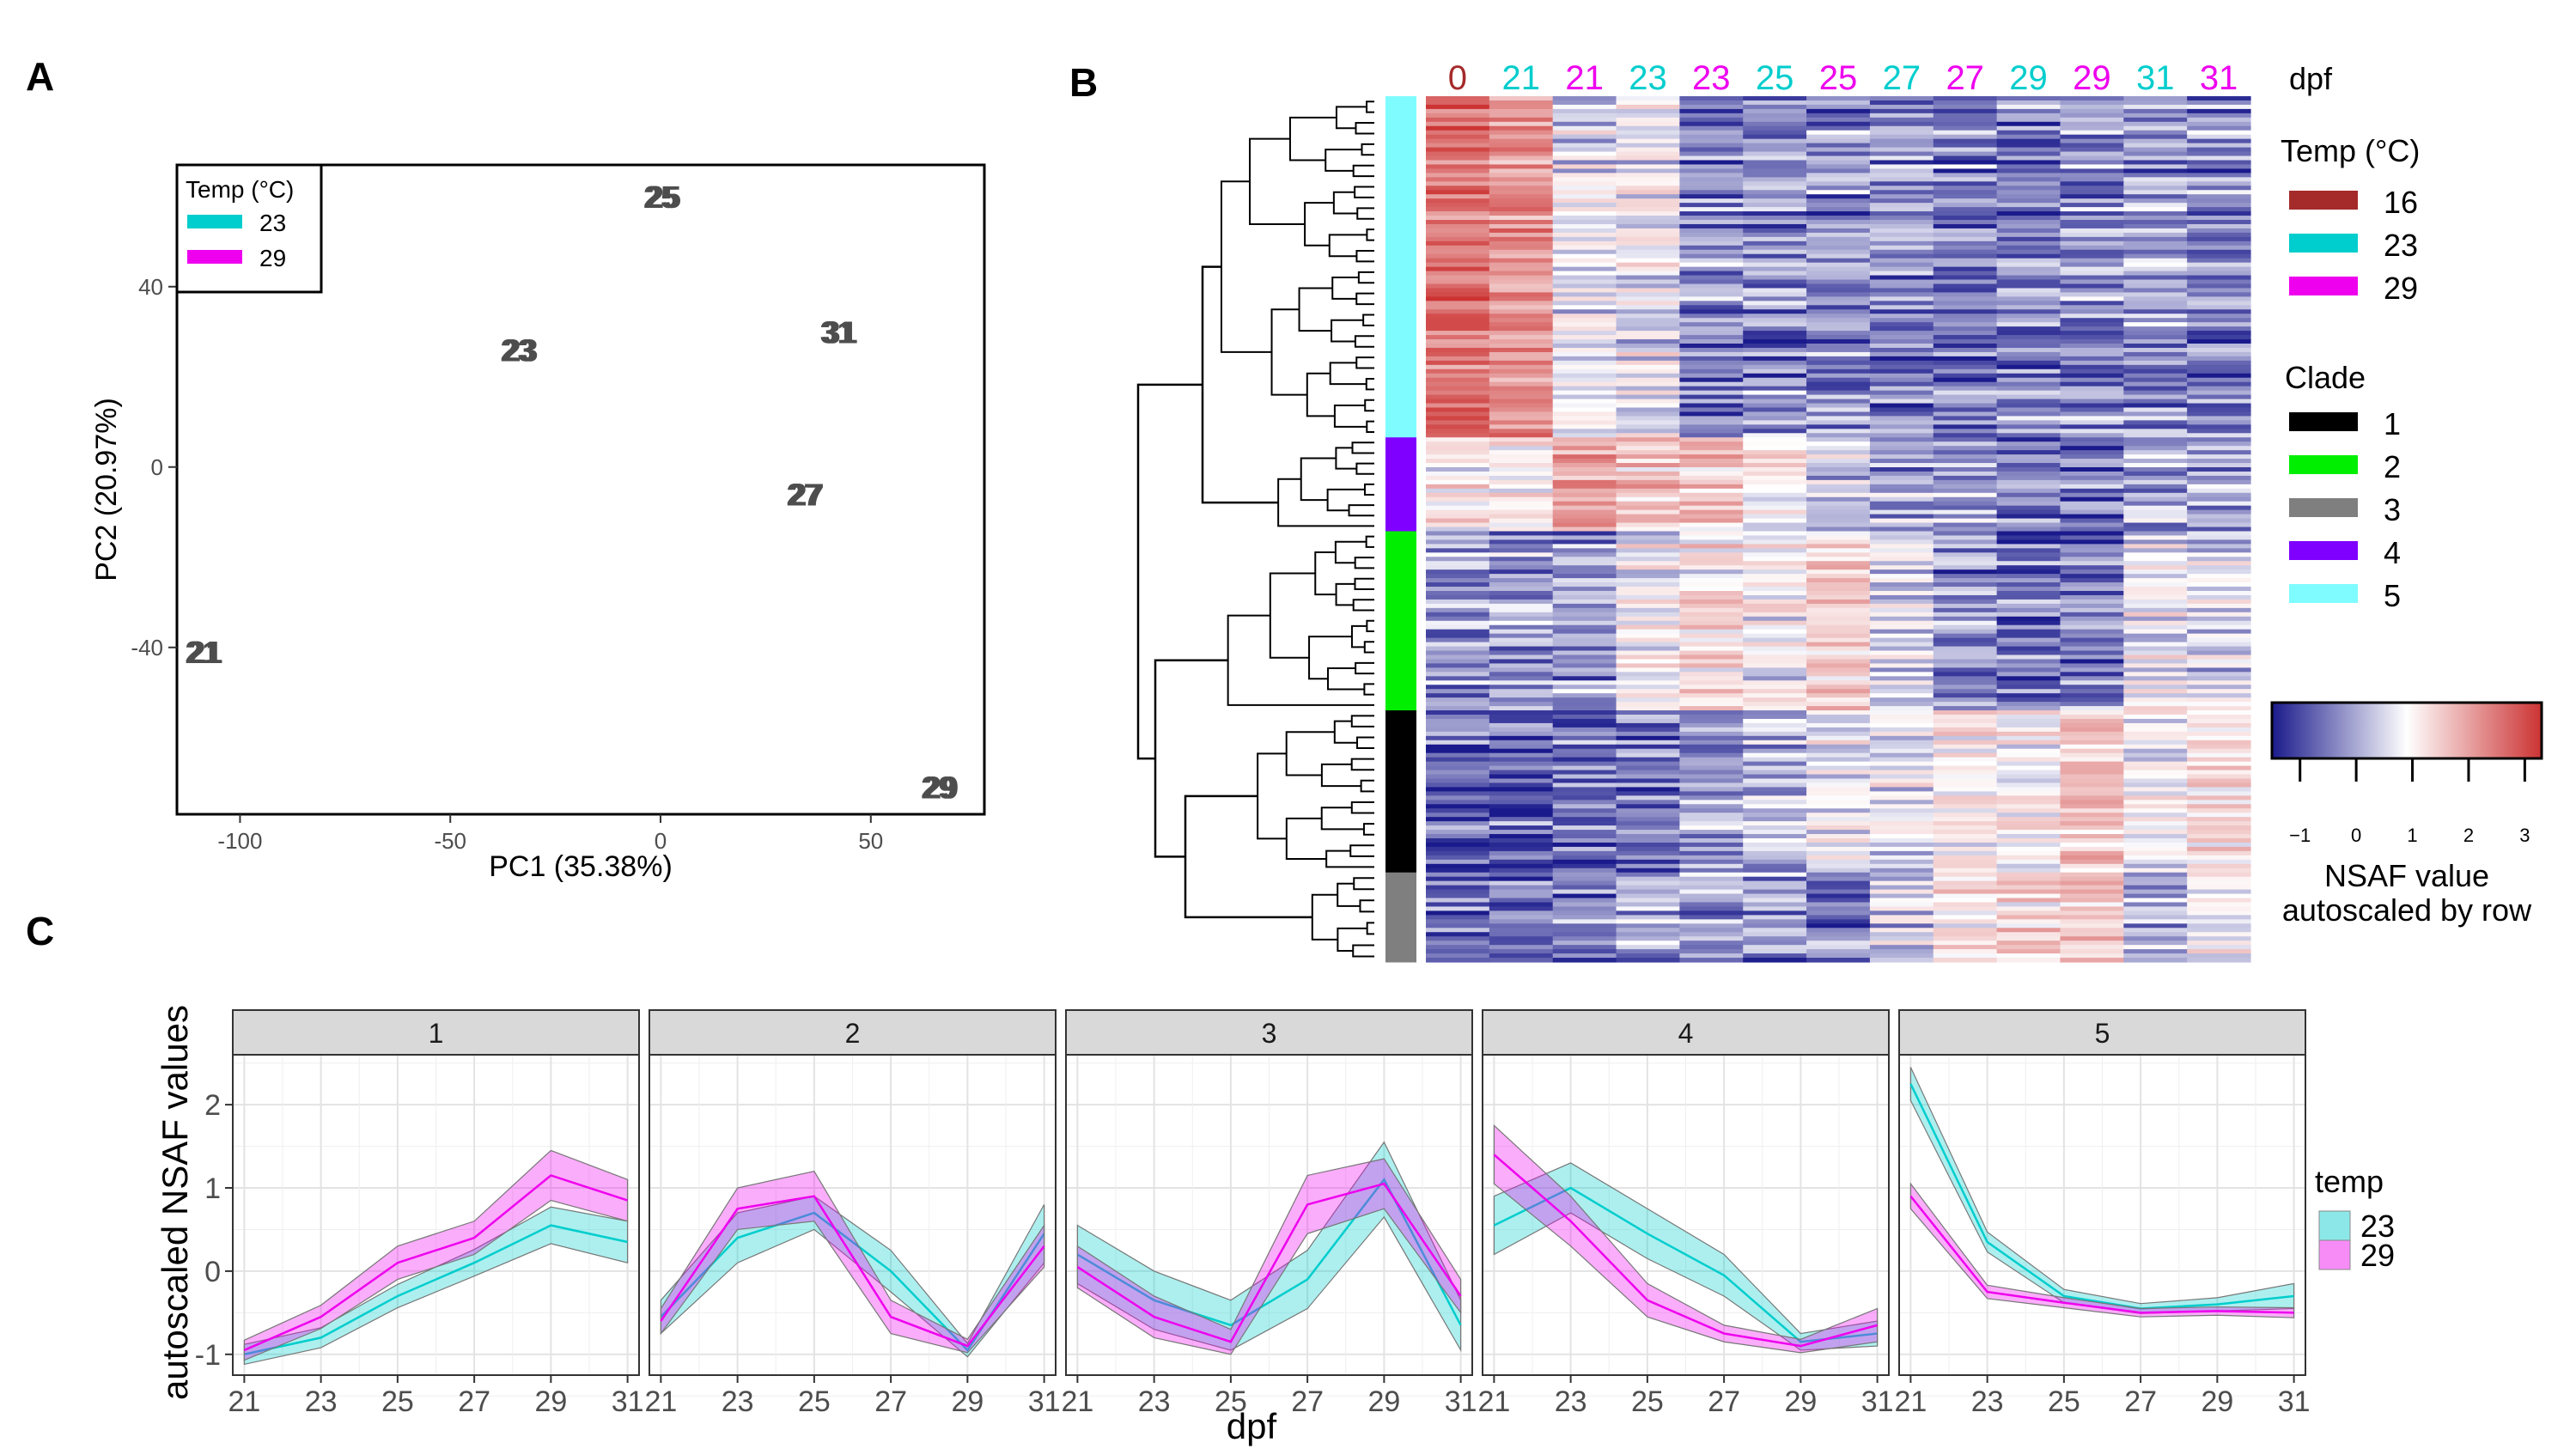 The image size is (2576, 1449). Describe the element at coordinates (2350, 150) in the screenshot. I see `temp-legend-title: Temp (°C)` at that location.